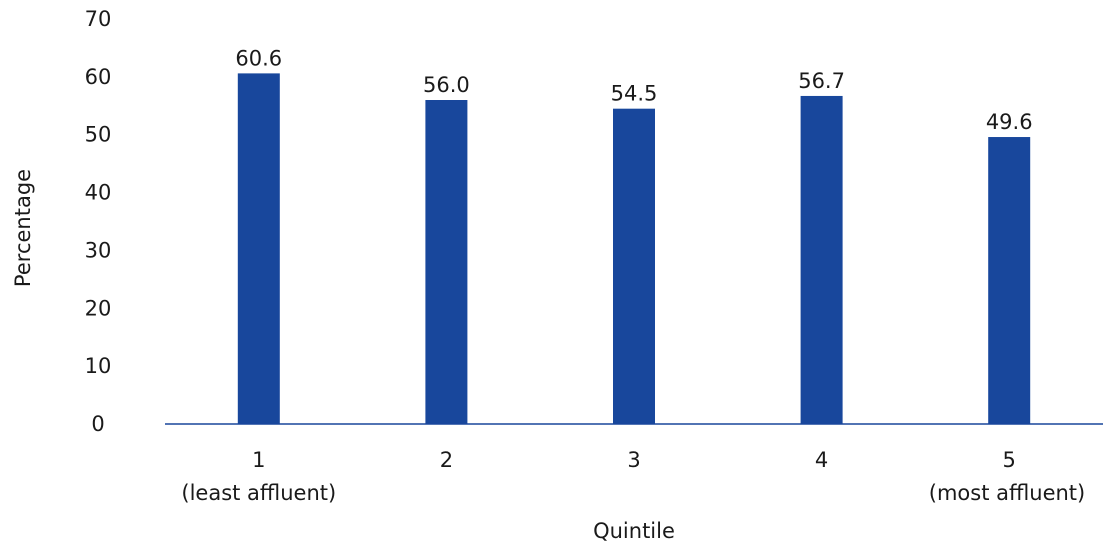 The image size is (1107, 552). What do you see at coordinates (258, 460) in the screenshot?
I see `x-tick-label: 1` at bounding box center [258, 460].